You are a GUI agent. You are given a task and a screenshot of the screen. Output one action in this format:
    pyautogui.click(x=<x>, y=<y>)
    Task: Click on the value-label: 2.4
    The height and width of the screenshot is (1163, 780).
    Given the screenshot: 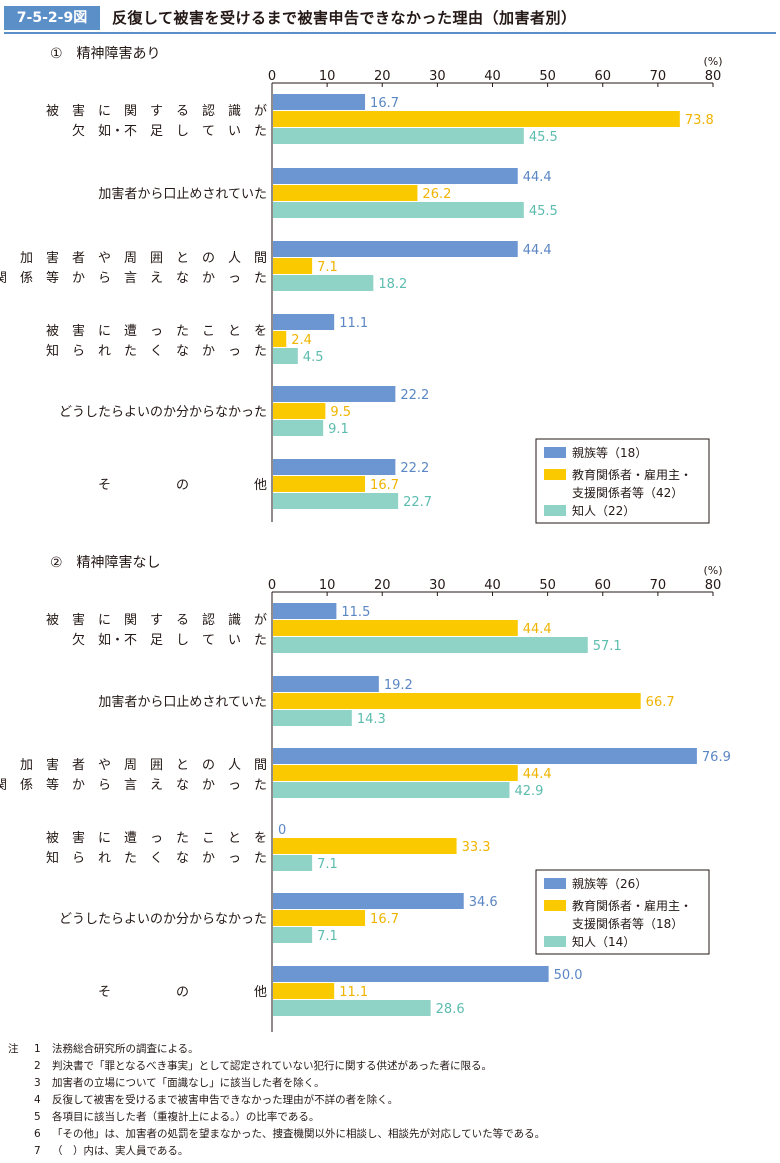 What is the action you would take?
    pyautogui.click(x=301, y=340)
    